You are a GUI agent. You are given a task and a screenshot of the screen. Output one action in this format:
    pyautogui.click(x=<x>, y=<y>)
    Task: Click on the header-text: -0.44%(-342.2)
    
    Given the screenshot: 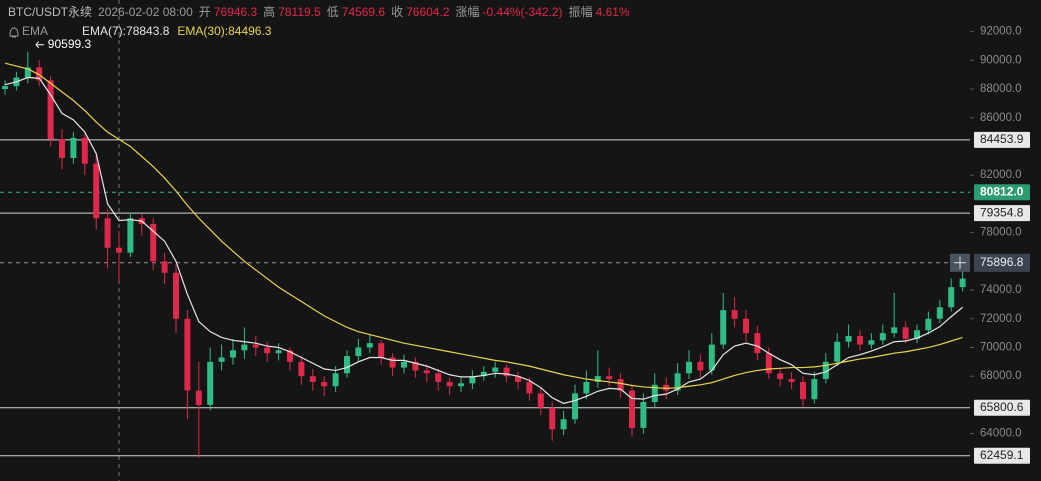 What is the action you would take?
    pyautogui.click(x=523, y=12)
    